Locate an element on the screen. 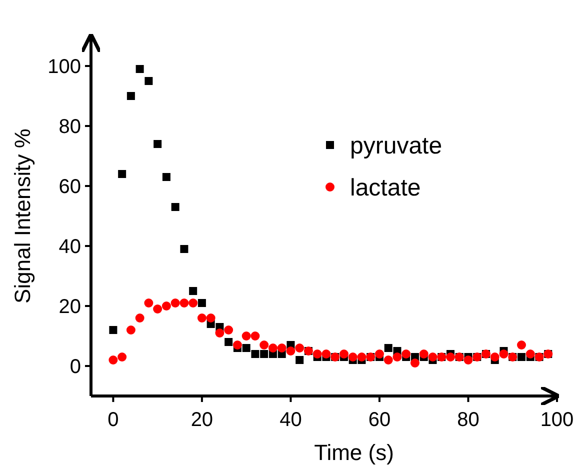 The width and height of the screenshot is (579, 470). y-tick-label: 80 is located at coordinates (69, 127).